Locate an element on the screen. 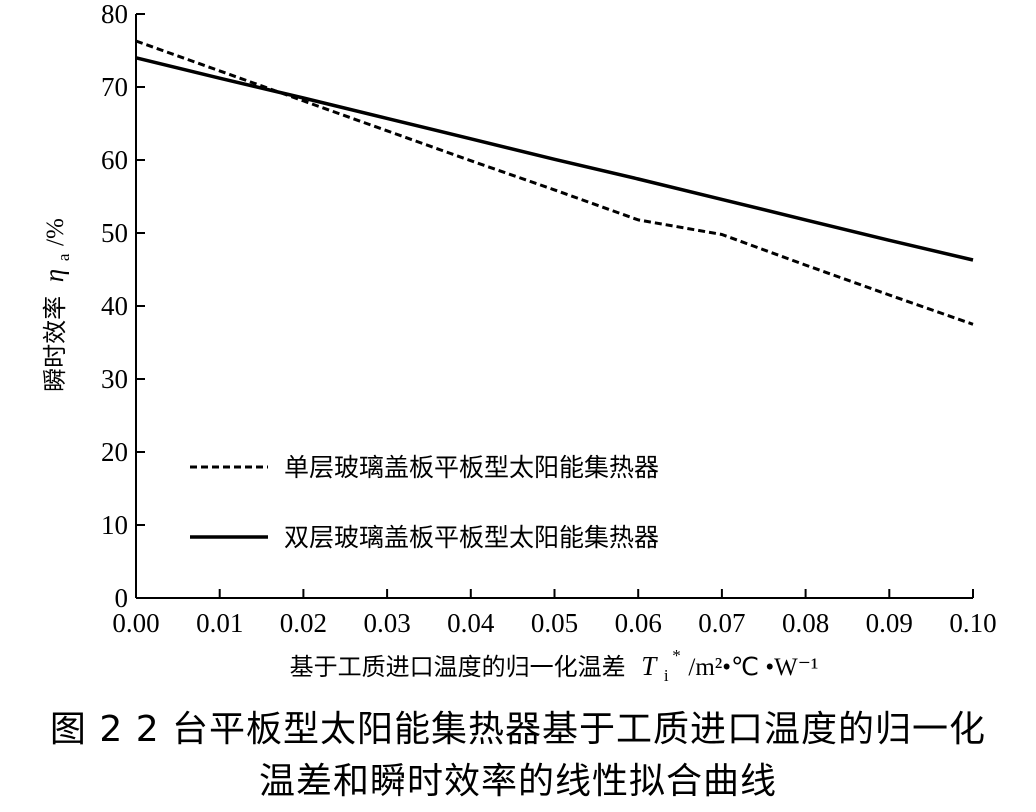 The image size is (1036, 812). y-tick-label: 70 is located at coordinates (114, 87).